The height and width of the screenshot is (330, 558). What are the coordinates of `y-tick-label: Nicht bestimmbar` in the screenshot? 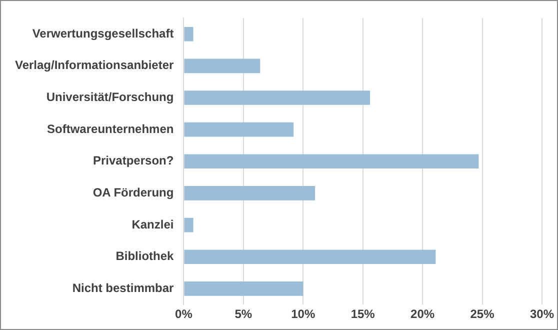 It's located at (123, 288).